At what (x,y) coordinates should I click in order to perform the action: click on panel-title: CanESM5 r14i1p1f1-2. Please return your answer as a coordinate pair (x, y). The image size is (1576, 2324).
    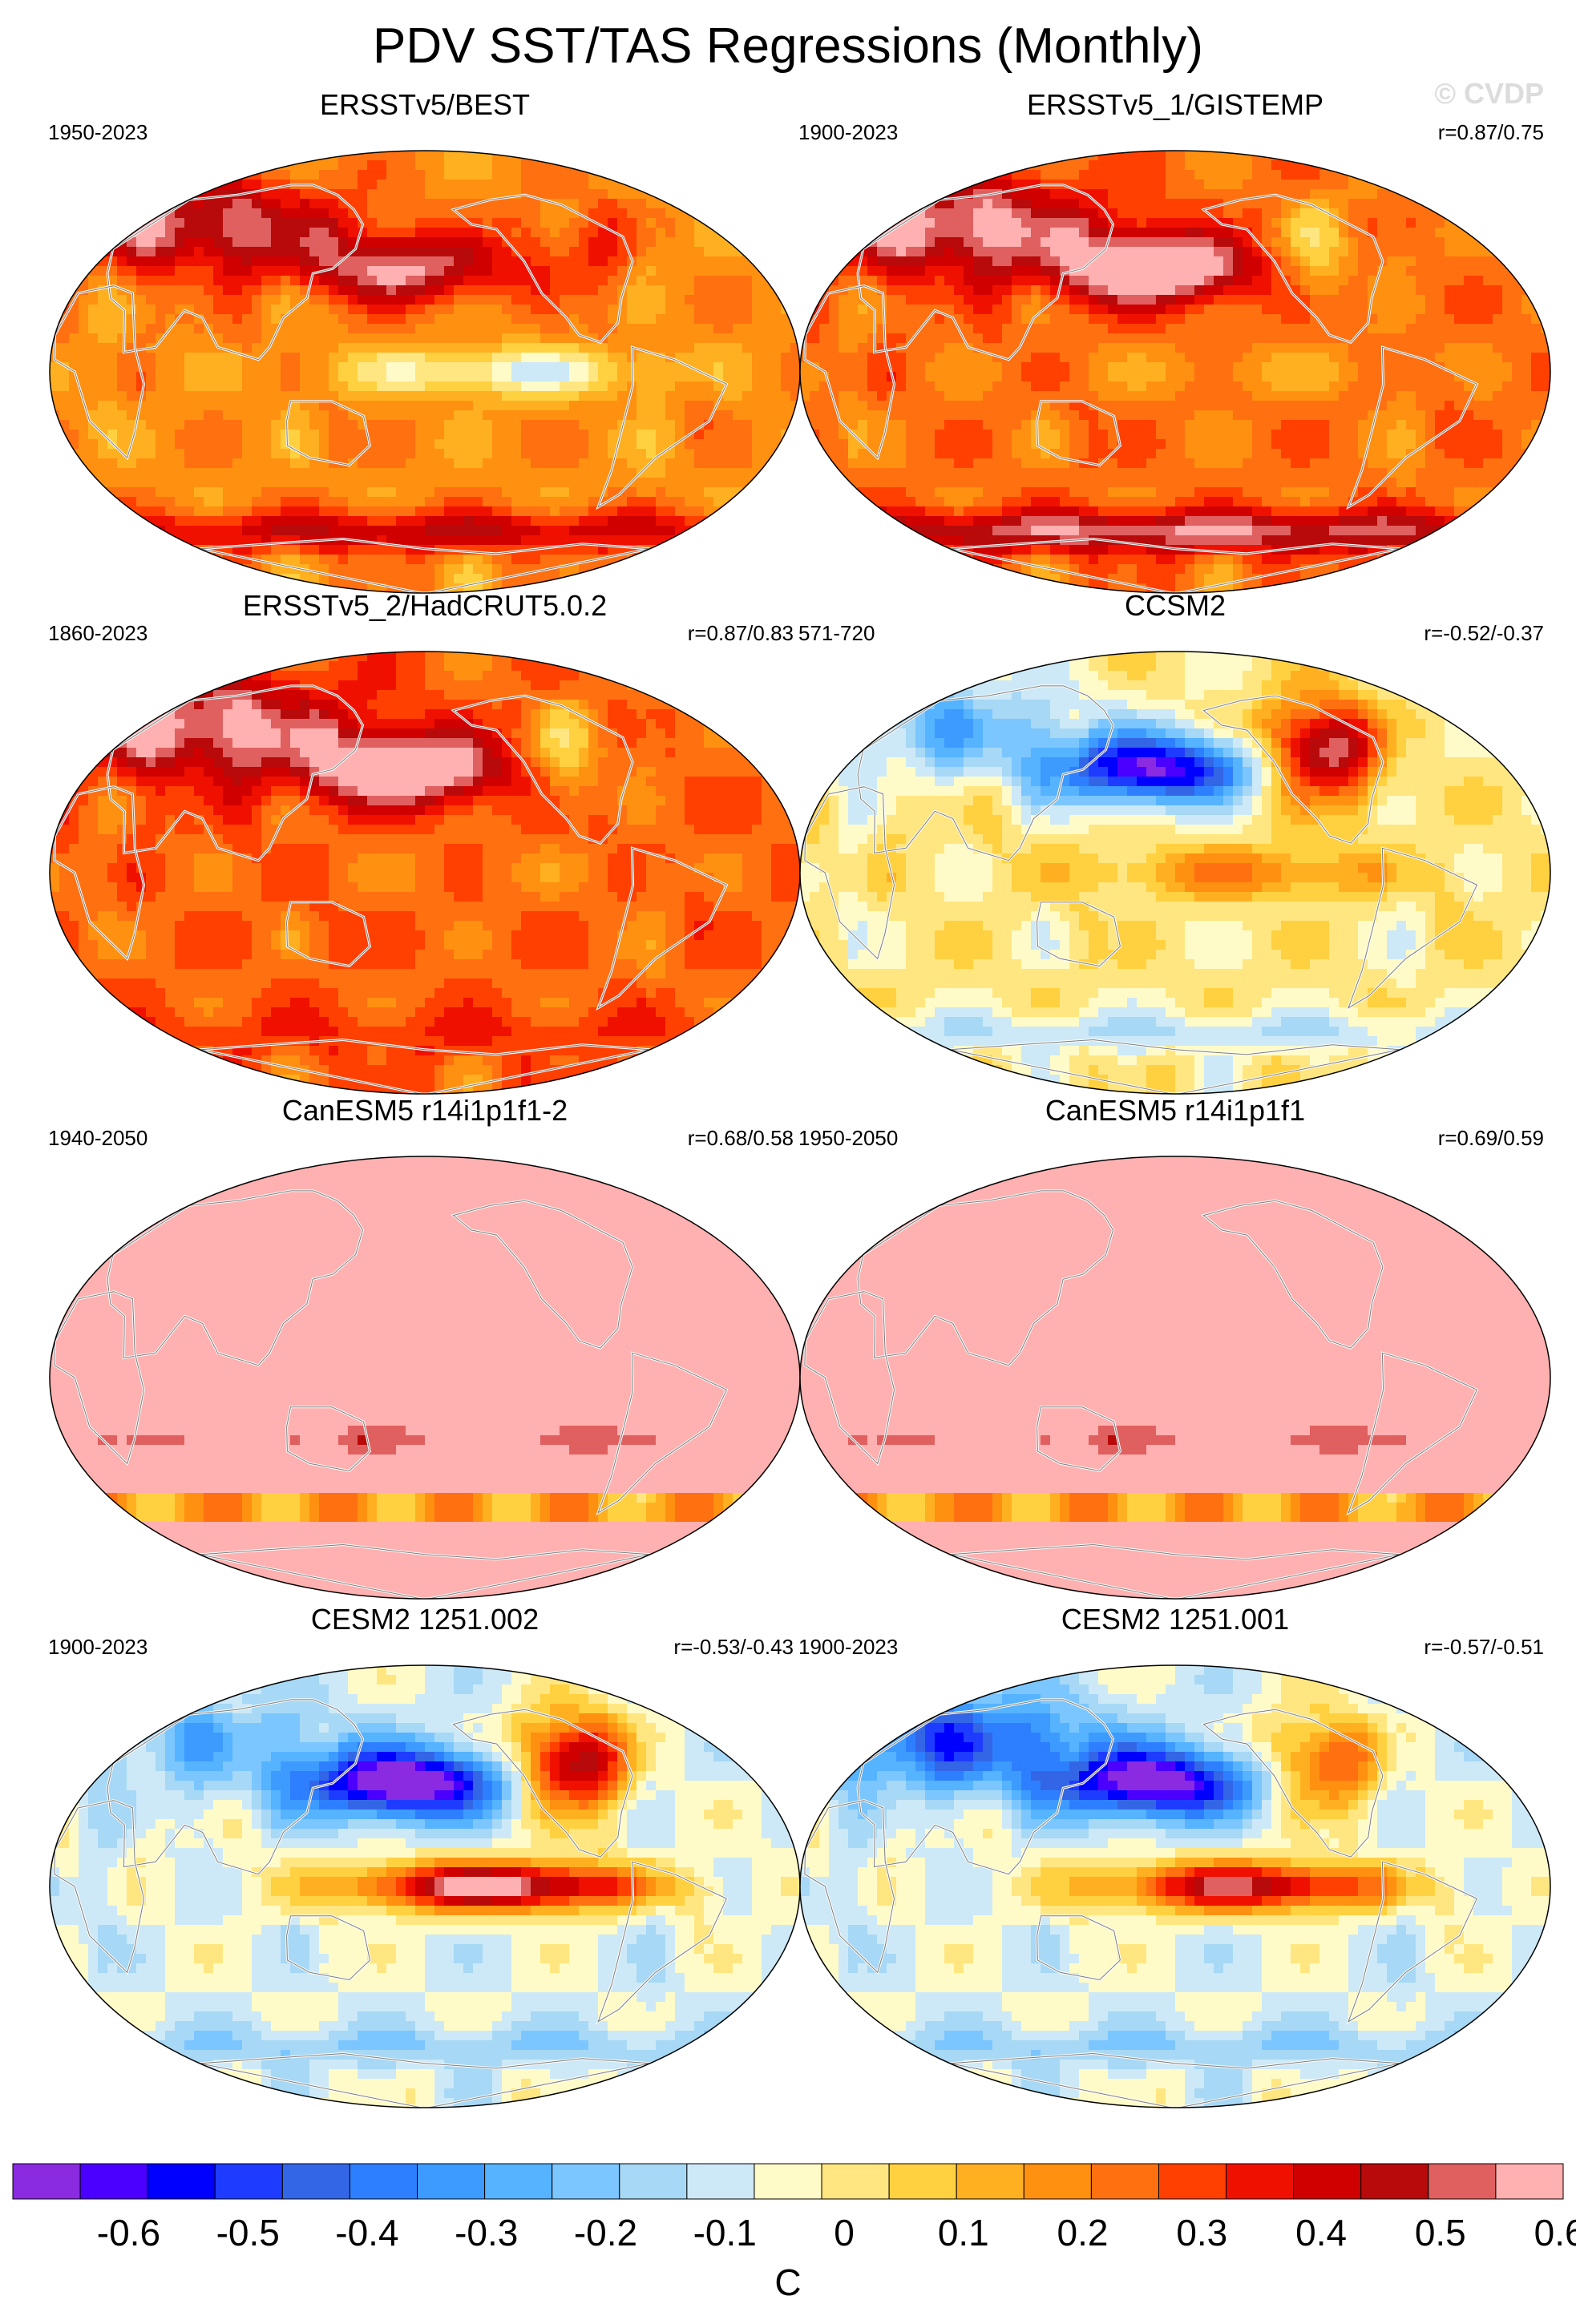
    Looking at the image, I should click on (425, 1111).